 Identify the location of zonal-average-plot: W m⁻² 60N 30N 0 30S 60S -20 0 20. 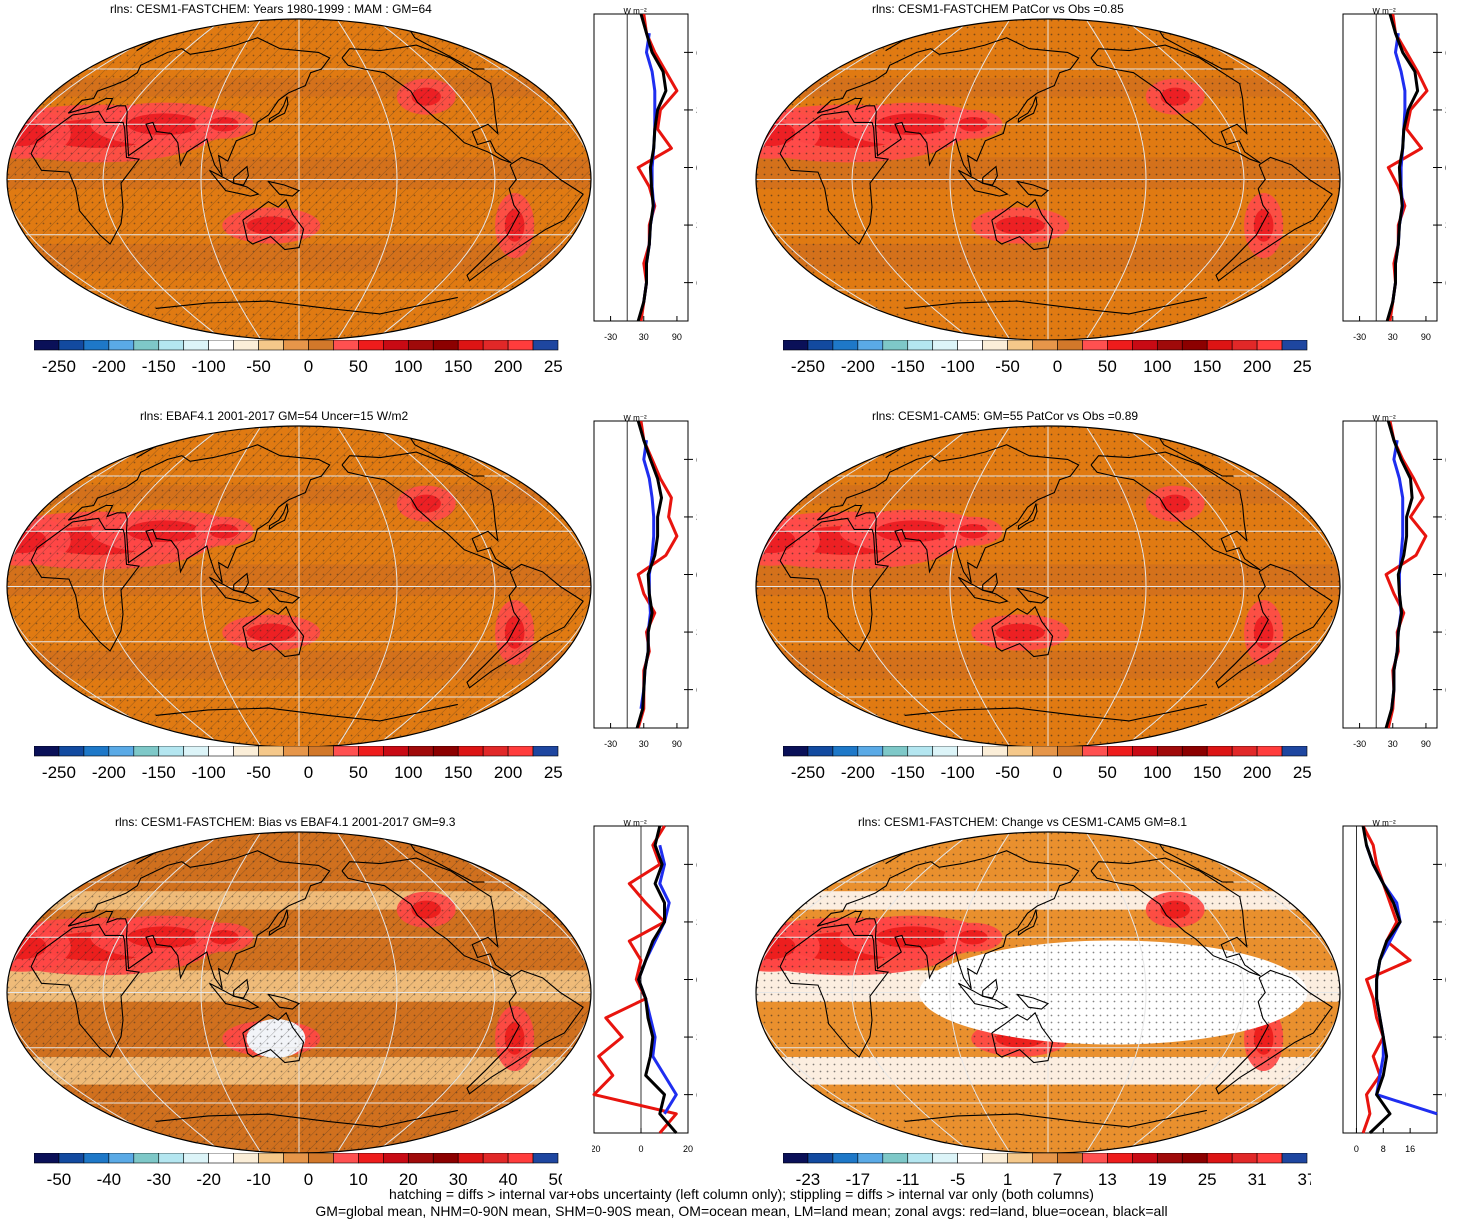
(644, 987).